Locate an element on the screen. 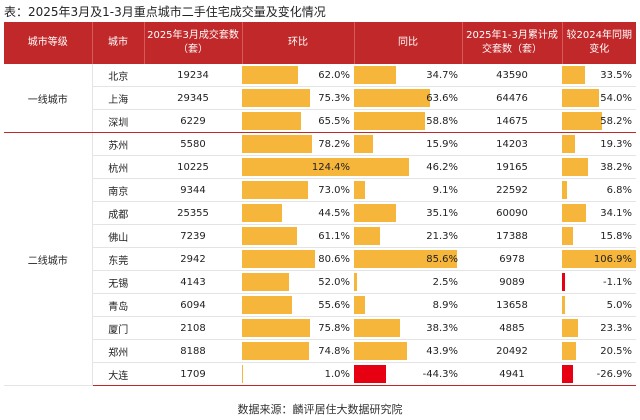 This screenshot has height=420, width=640. yoy-cell: 46.2% is located at coordinates (408, 167).